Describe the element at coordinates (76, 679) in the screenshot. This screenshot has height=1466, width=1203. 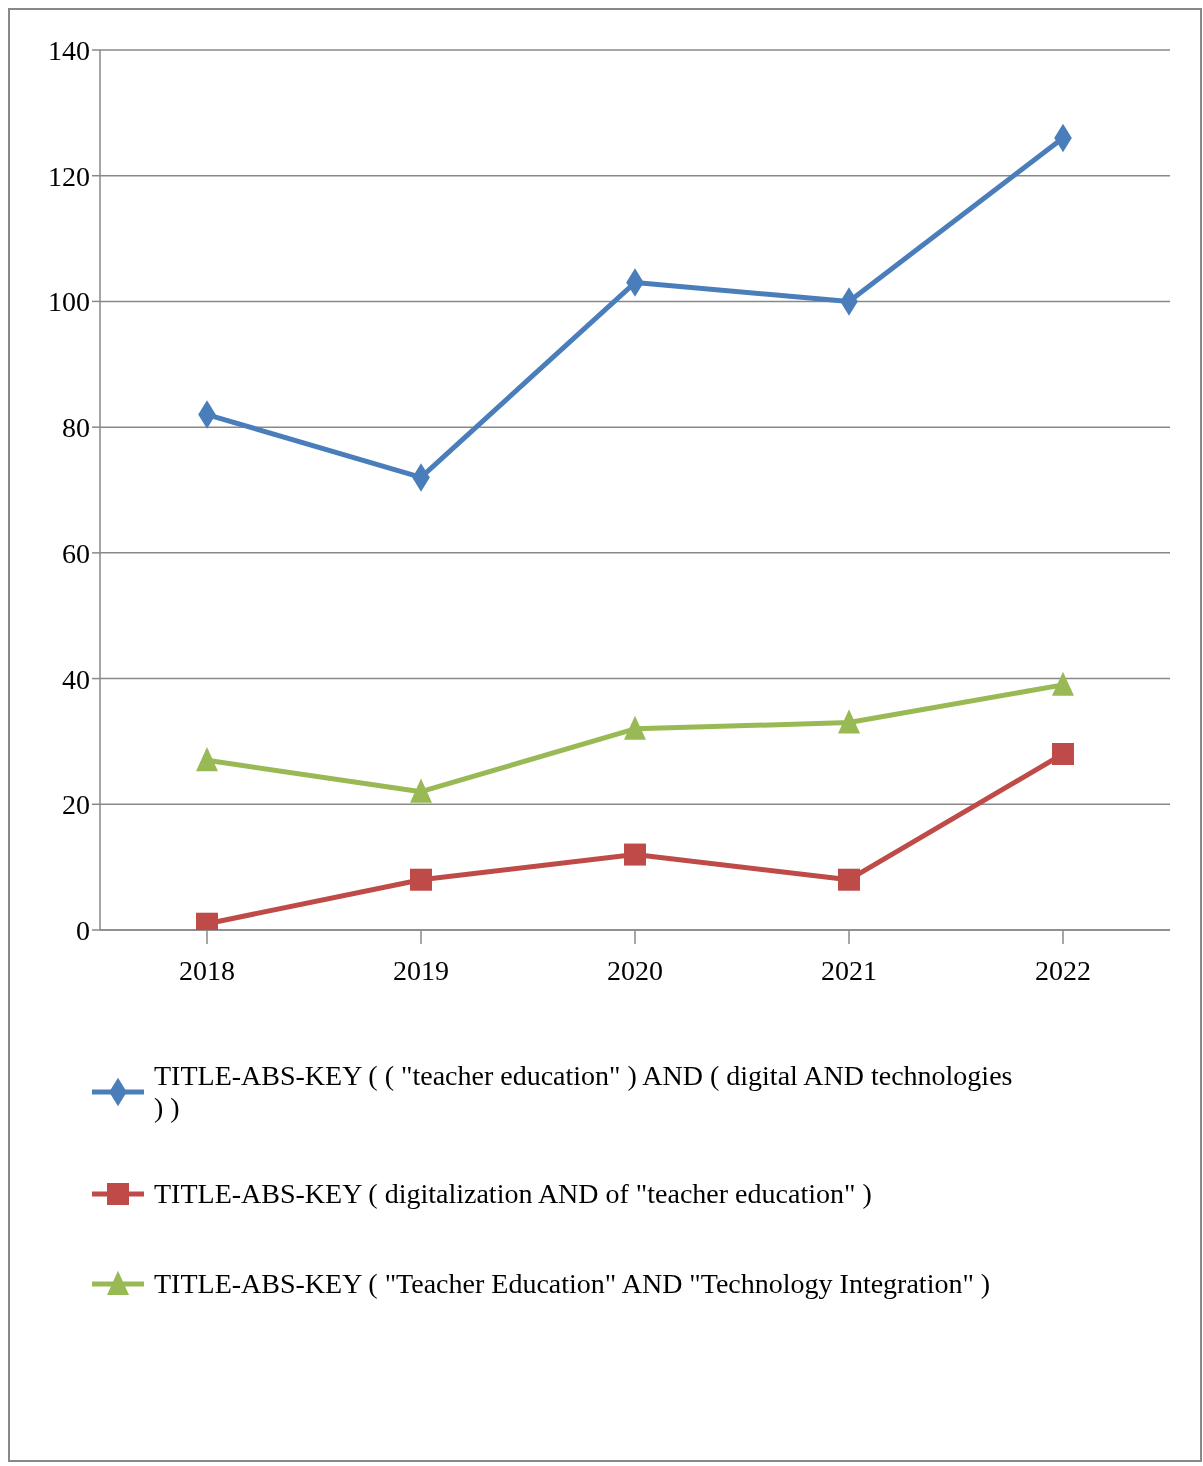
I see `y-tick-label: 40` at that location.